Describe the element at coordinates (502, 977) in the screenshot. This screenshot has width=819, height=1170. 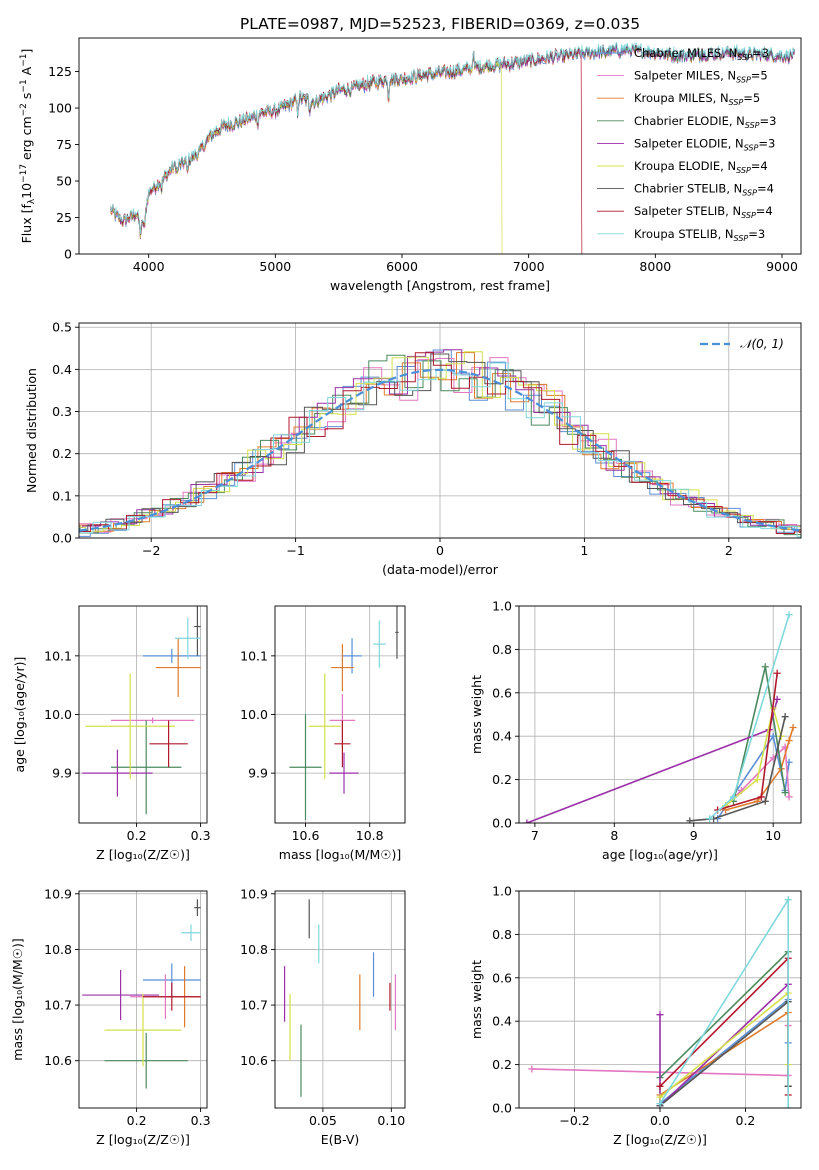
I see `y-tick-label: 0.6` at that location.